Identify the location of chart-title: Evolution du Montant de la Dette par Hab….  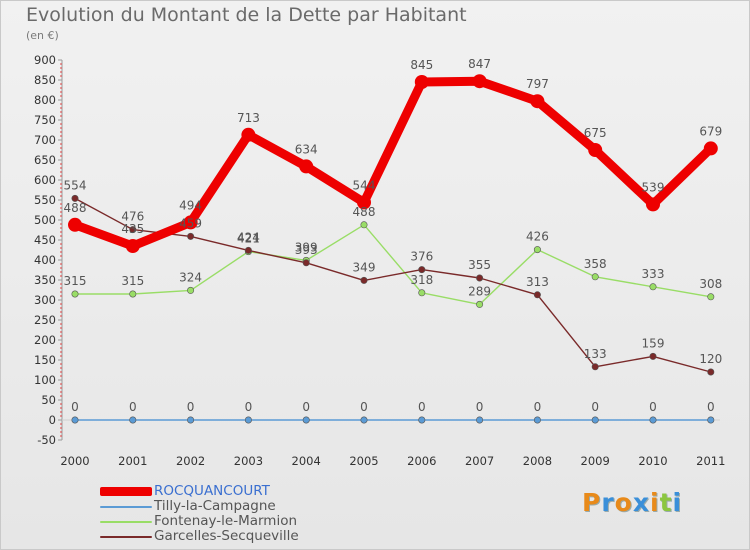
(246, 15).